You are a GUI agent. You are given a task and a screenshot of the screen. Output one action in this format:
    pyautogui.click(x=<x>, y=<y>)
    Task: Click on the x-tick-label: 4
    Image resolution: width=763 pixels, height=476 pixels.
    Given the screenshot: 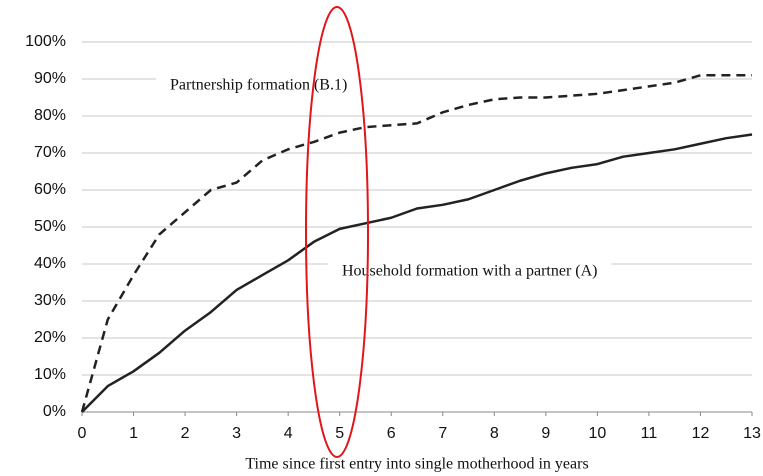 What is the action you would take?
    pyautogui.click(x=288, y=433)
    